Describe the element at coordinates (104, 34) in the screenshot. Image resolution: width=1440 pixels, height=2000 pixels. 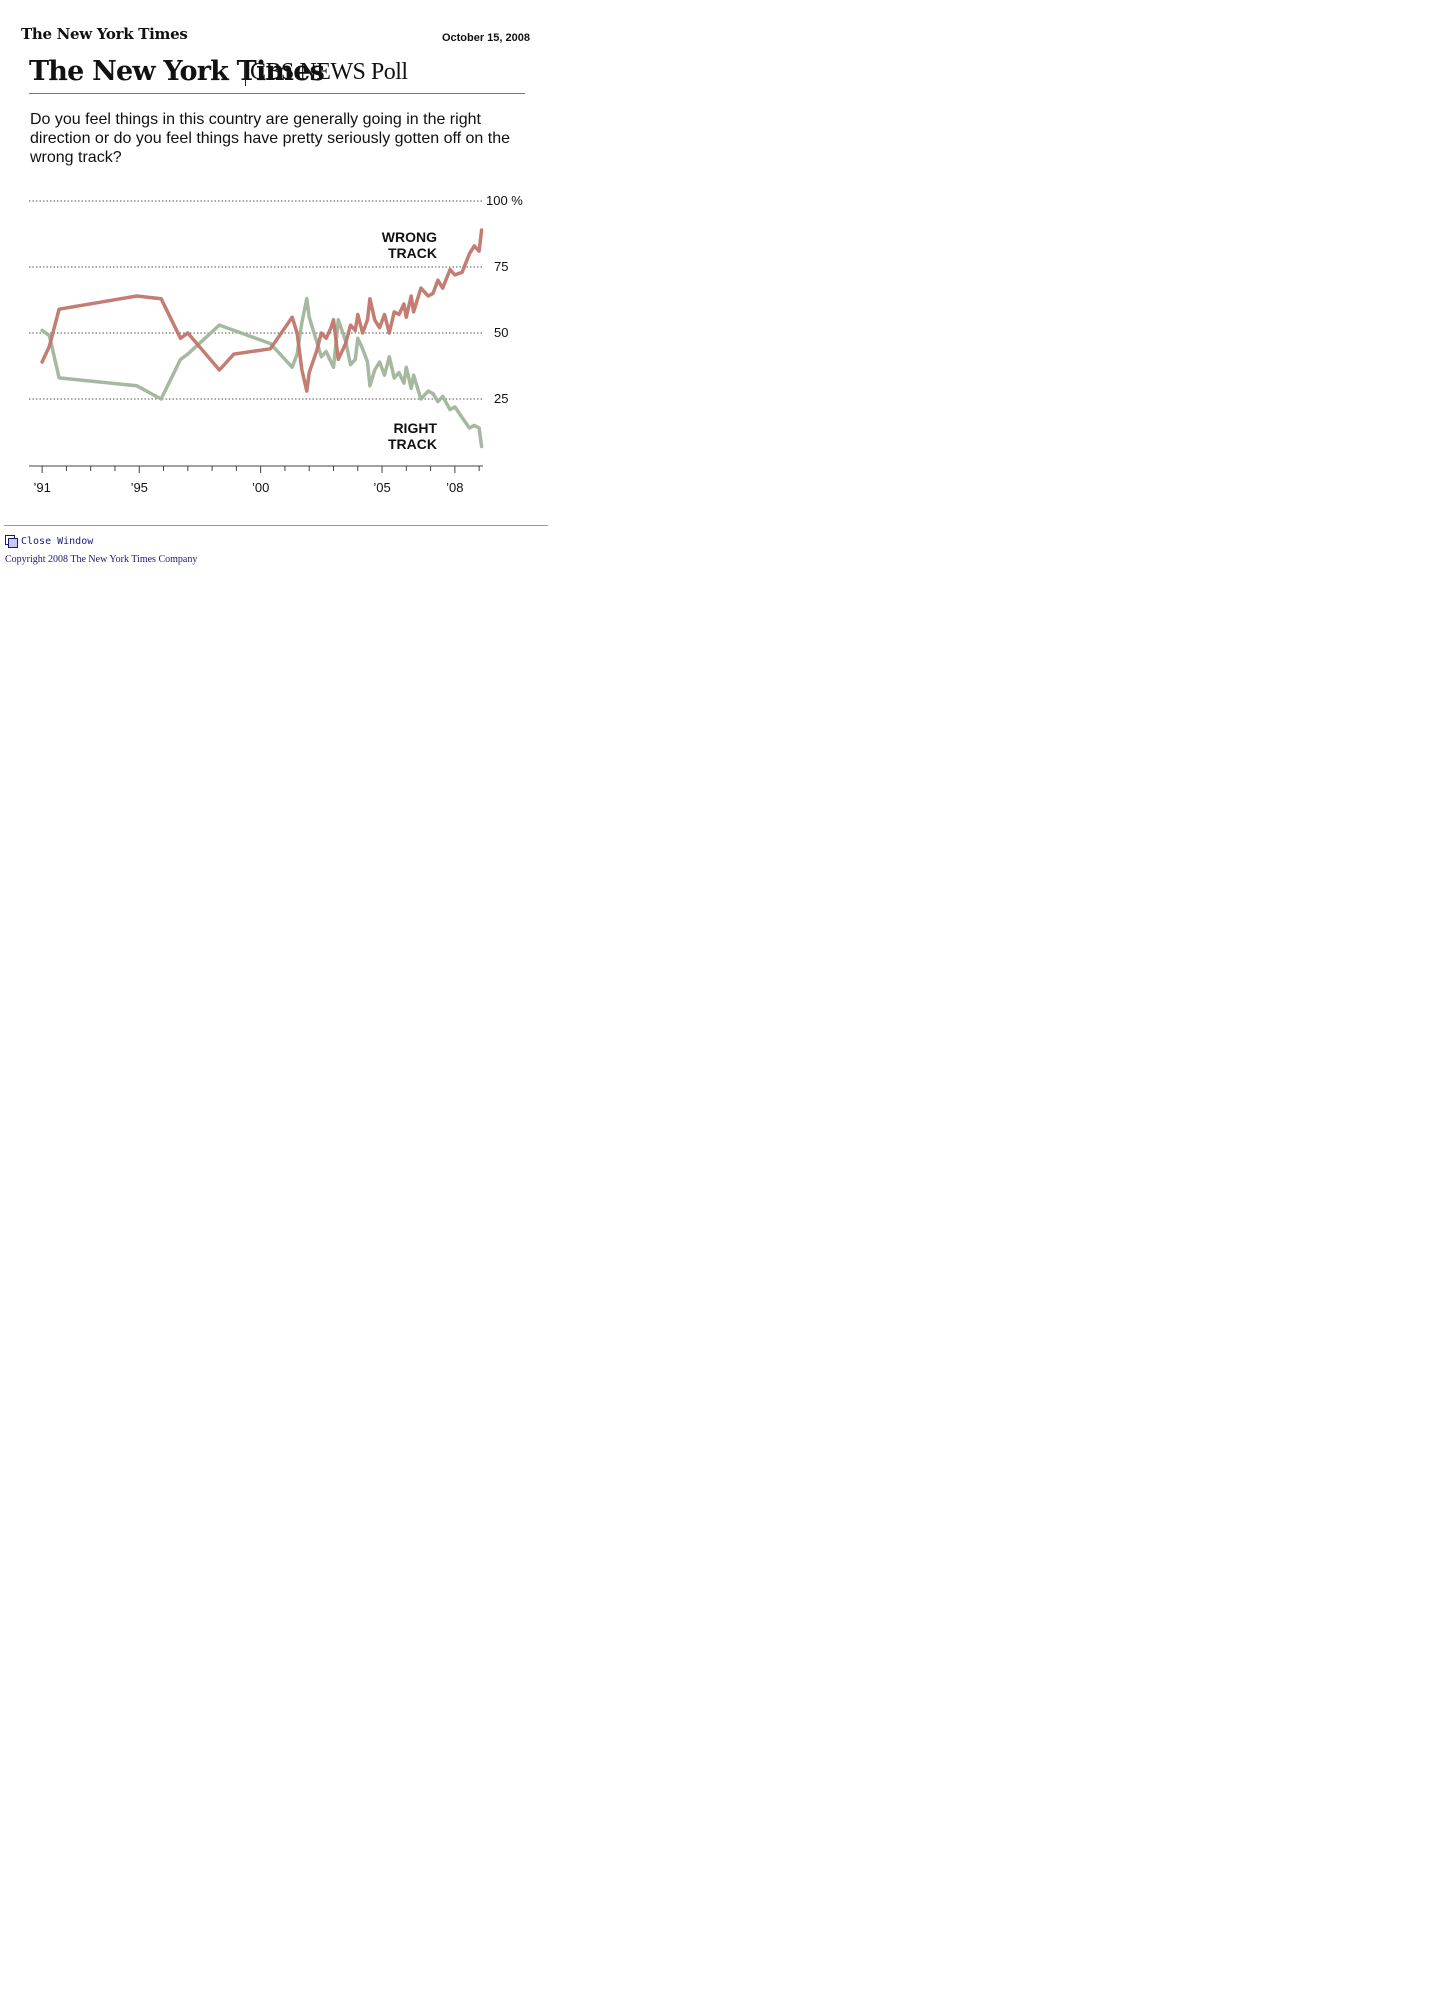
I see `nyt-logo-small: The New York Times` at that location.